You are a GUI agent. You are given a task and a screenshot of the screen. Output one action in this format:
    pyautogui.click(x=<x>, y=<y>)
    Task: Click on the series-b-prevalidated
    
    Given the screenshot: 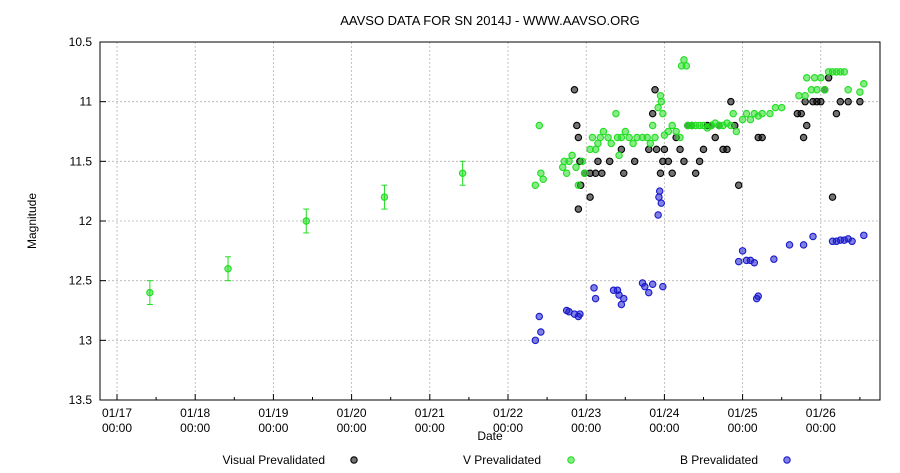 What is the action you would take?
    pyautogui.click(x=699, y=266)
    